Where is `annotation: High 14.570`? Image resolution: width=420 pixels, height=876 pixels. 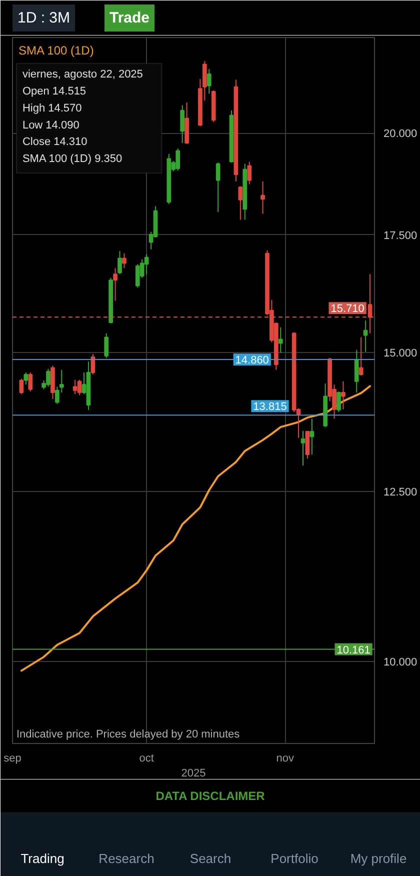
annotation: High 14.570 is located at coordinates (52, 108).